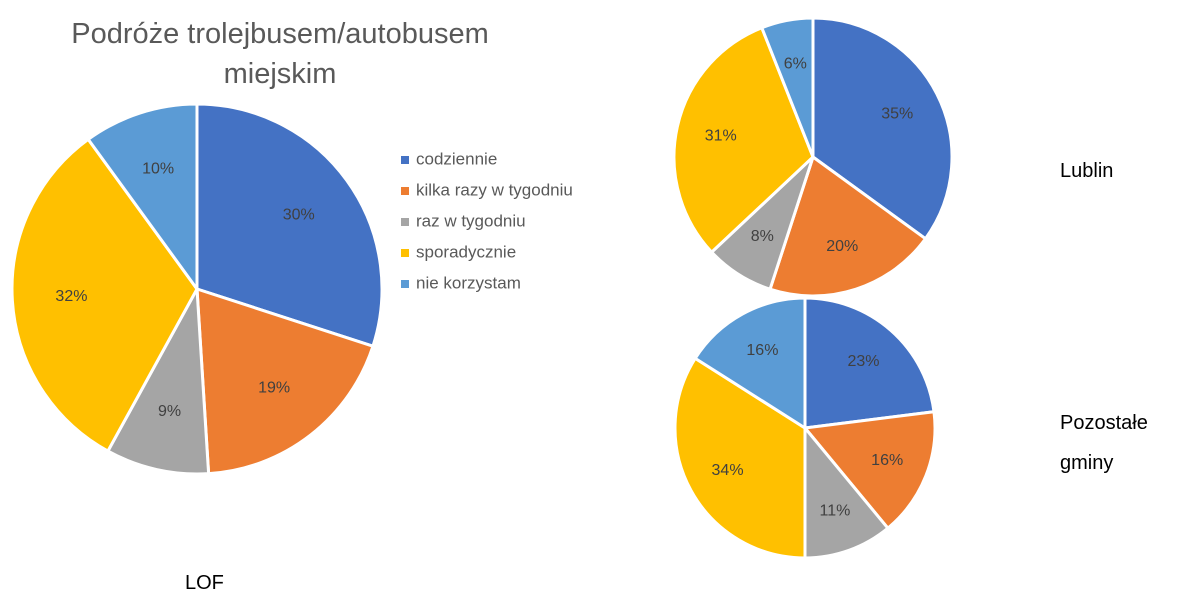 The image size is (1187, 599). What do you see at coordinates (468, 282) in the screenshot?
I see `legend-label: nie korzystam` at bounding box center [468, 282].